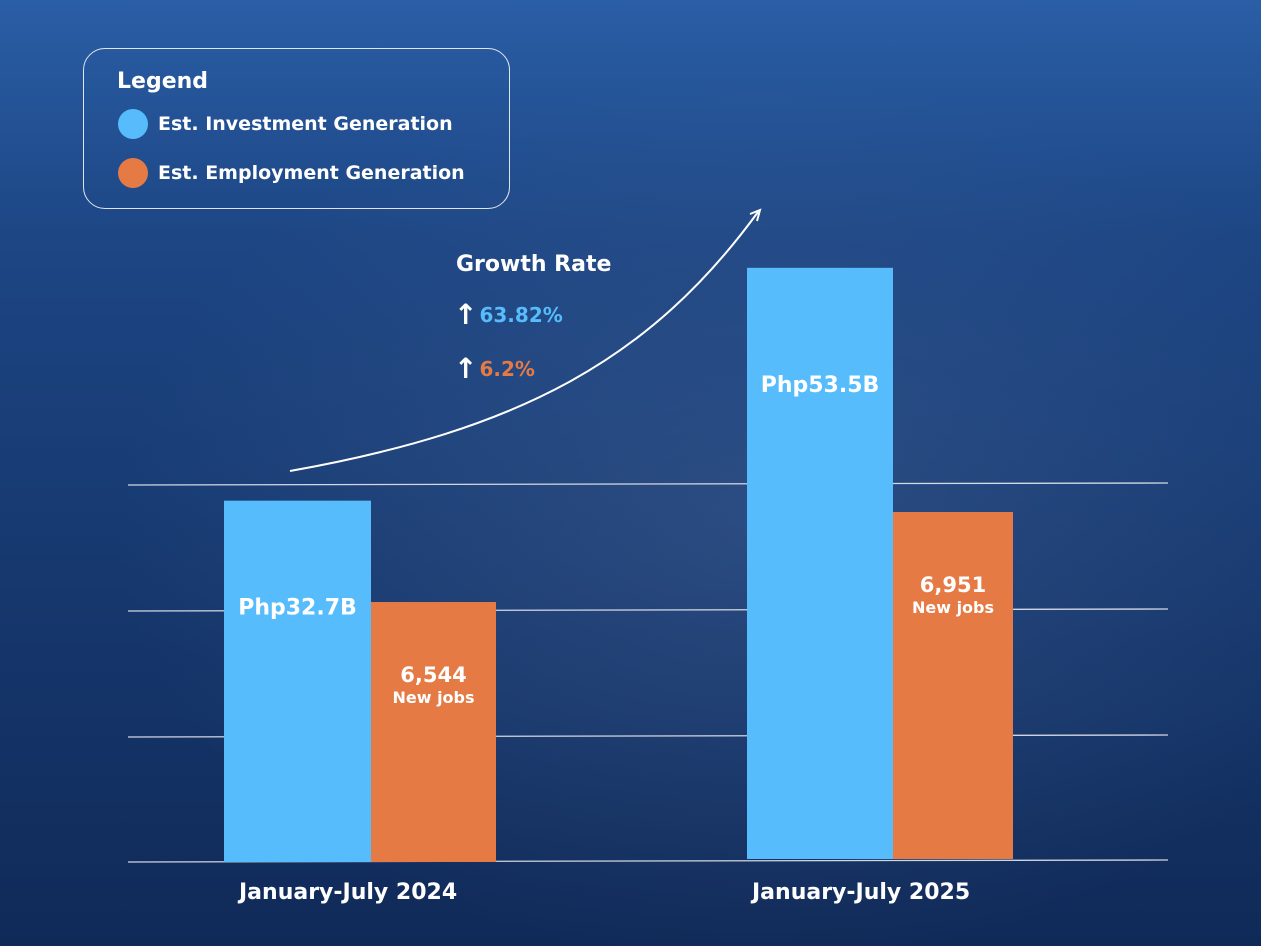  Describe the element at coordinates (297, 608) in the screenshot. I see `data-label-investment: Php32.7B` at that location.